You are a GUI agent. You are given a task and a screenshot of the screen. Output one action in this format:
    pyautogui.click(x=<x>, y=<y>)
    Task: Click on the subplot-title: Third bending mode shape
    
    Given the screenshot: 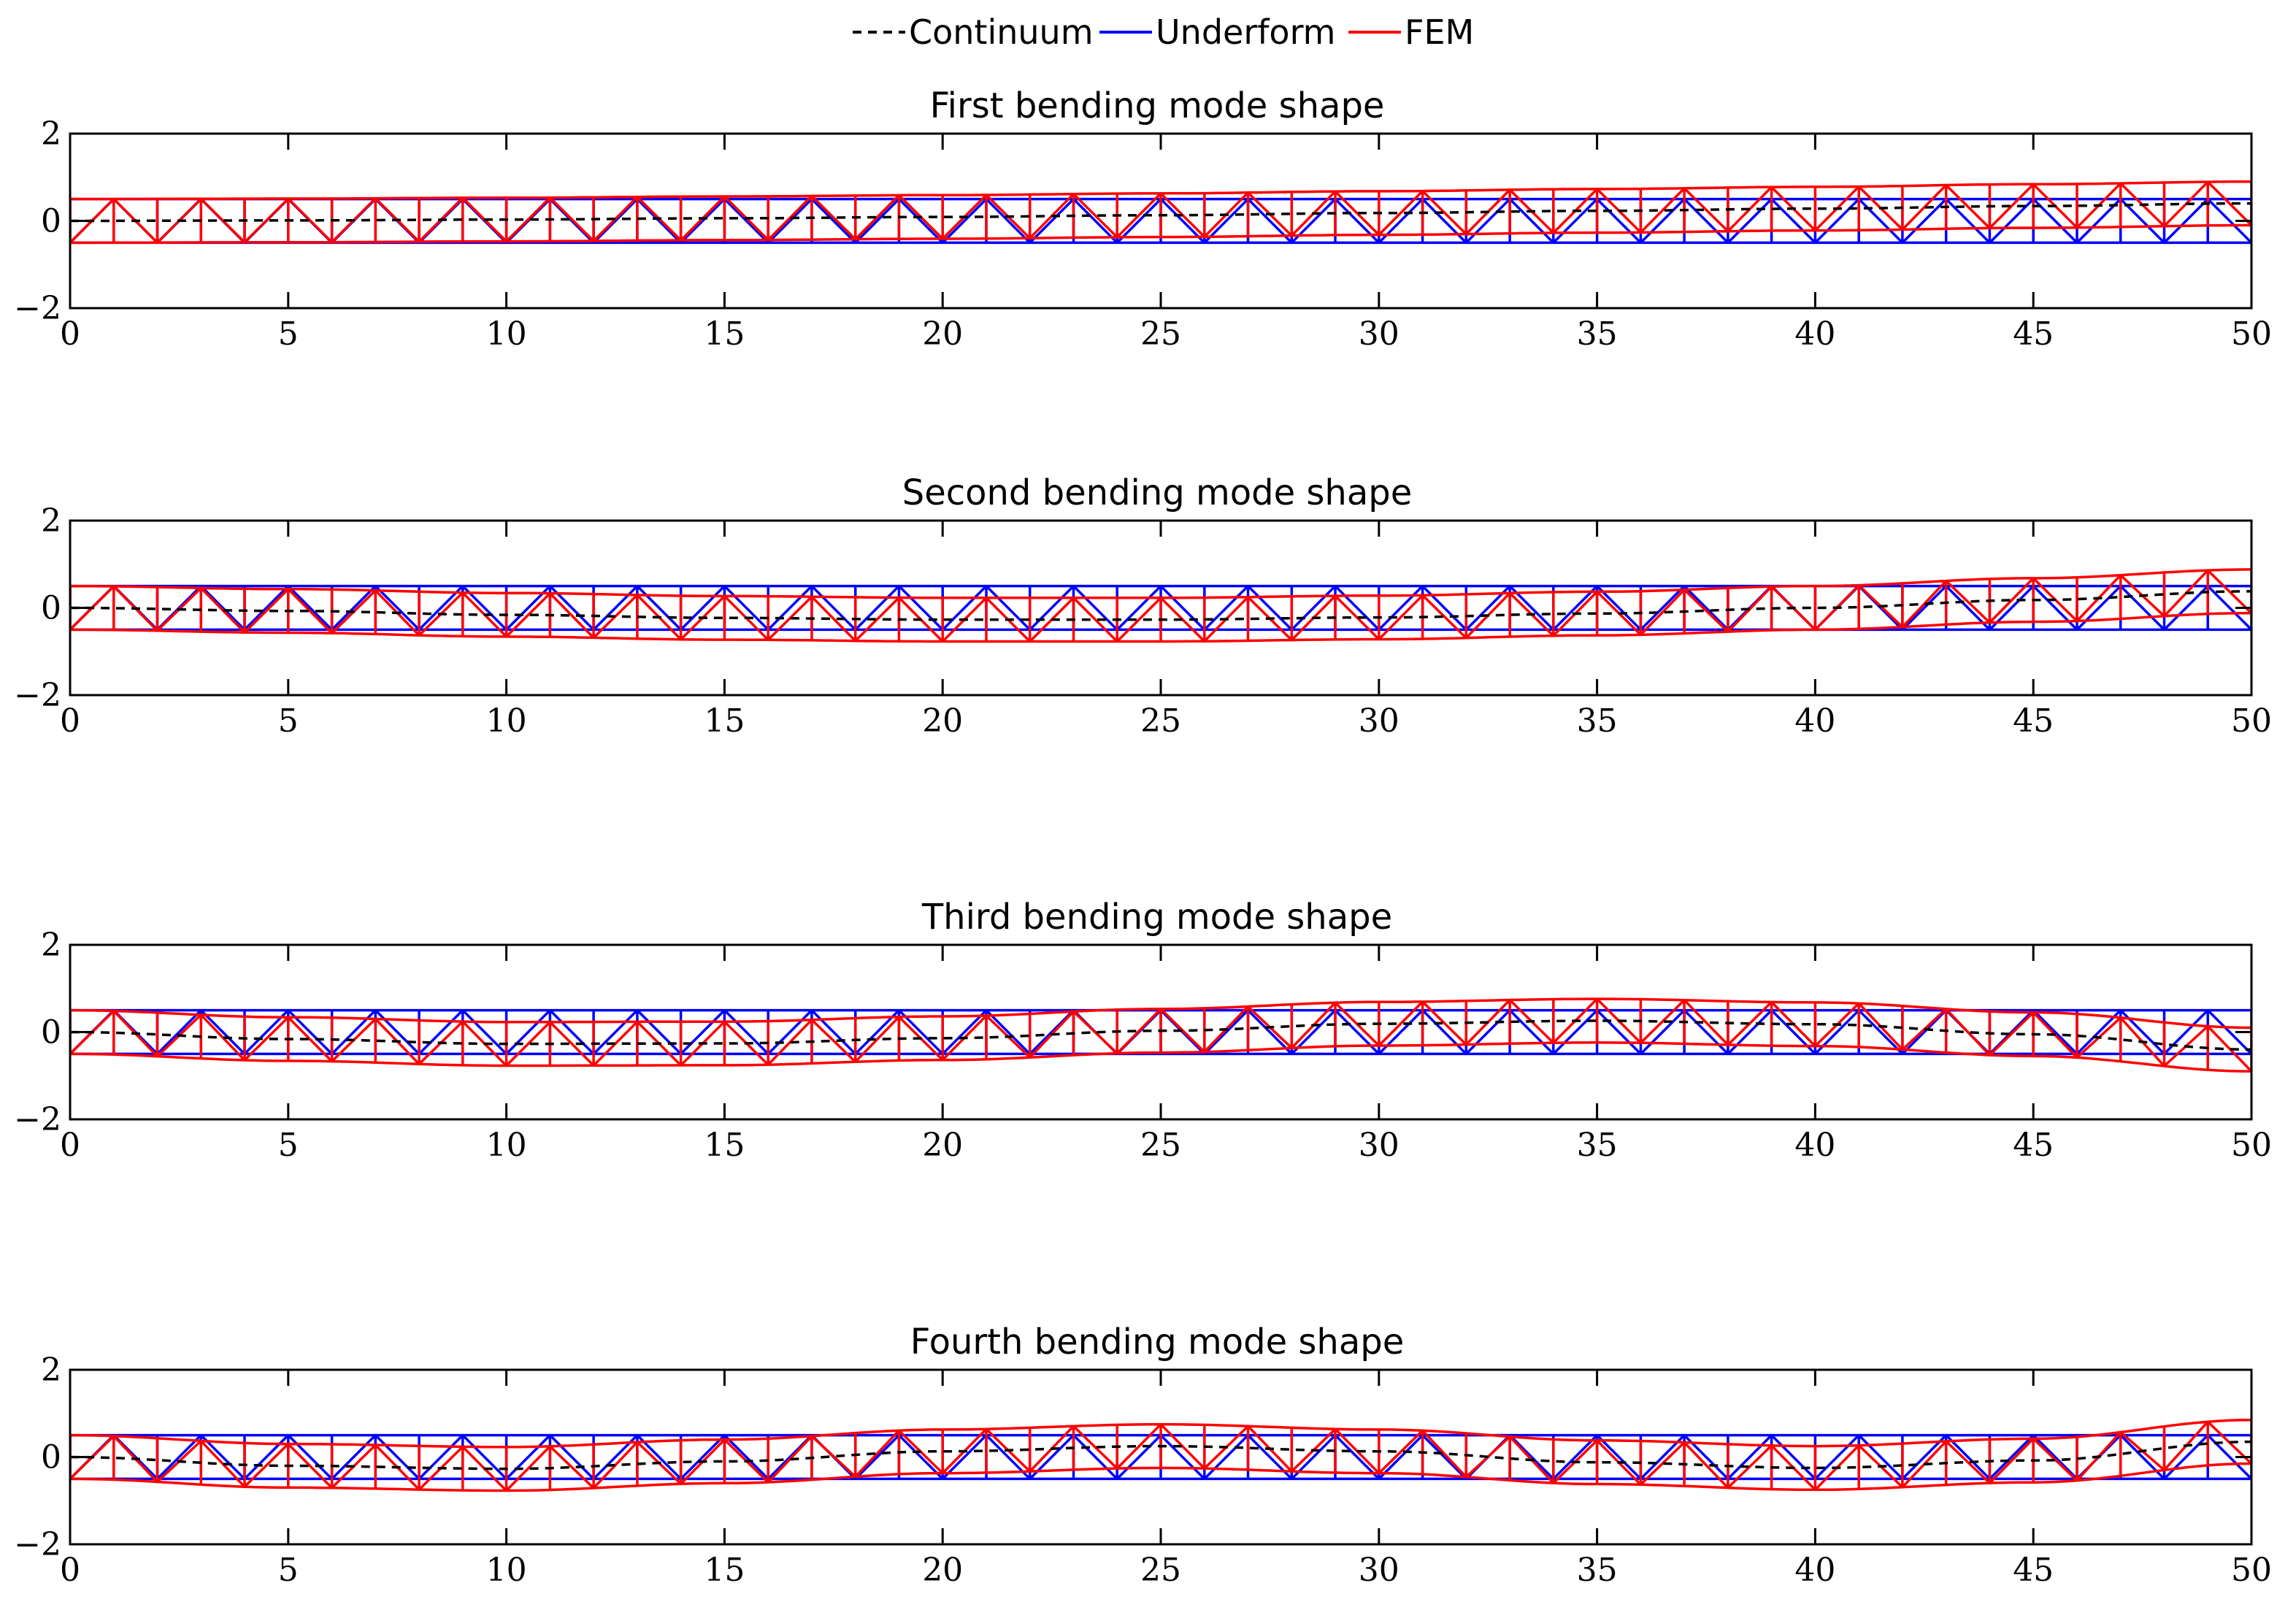 What is the action you would take?
    pyautogui.click(x=1156, y=917)
    